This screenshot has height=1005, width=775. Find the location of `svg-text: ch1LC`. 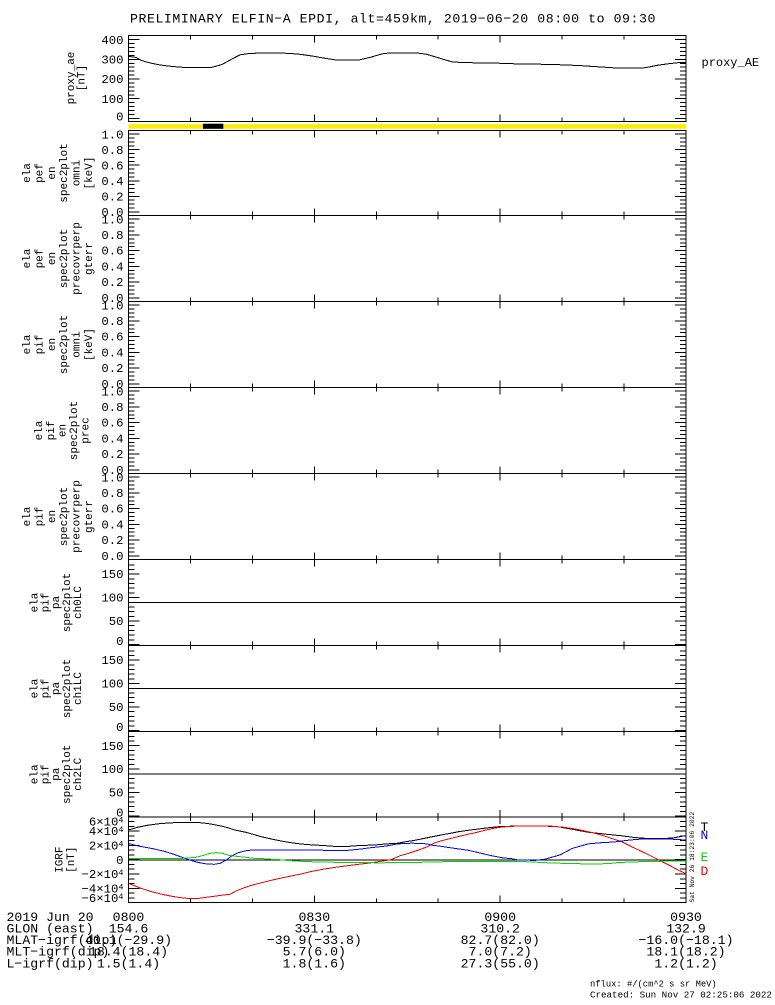

svg-text: ch1LC is located at coordinates (79, 688).